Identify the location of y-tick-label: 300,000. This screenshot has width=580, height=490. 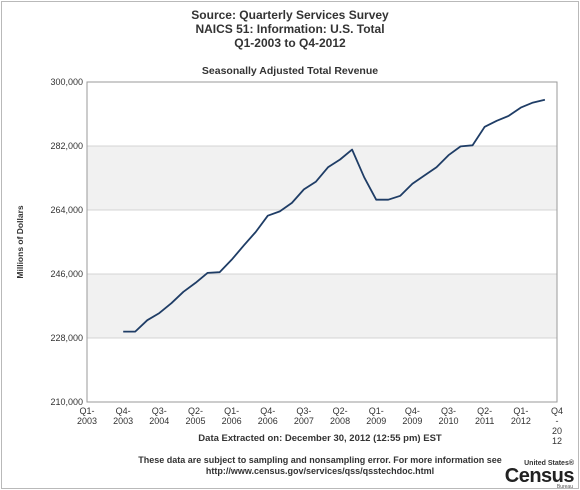
(66, 82).